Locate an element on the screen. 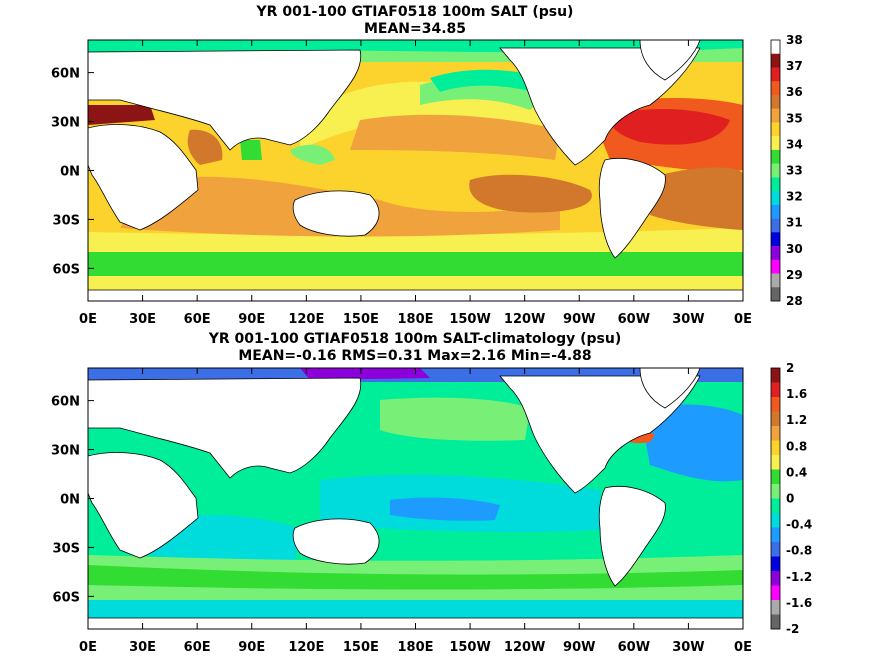 The width and height of the screenshot is (875, 660). top-colorbar-label: 30 is located at coordinates (794, 249).